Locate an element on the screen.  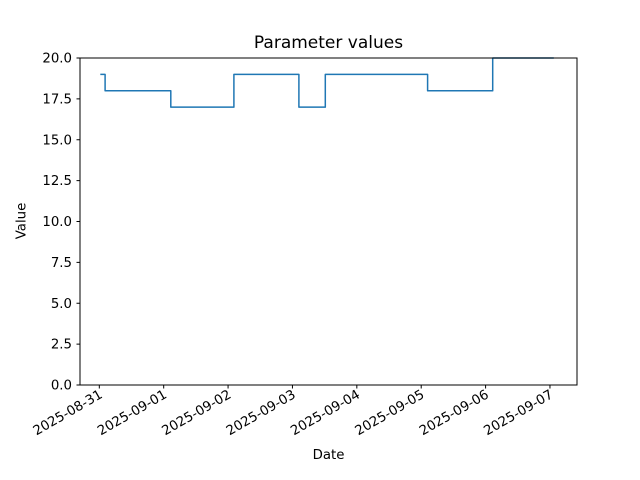
x-tick-label: 2025-09-03 is located at coordinates (261, 413).